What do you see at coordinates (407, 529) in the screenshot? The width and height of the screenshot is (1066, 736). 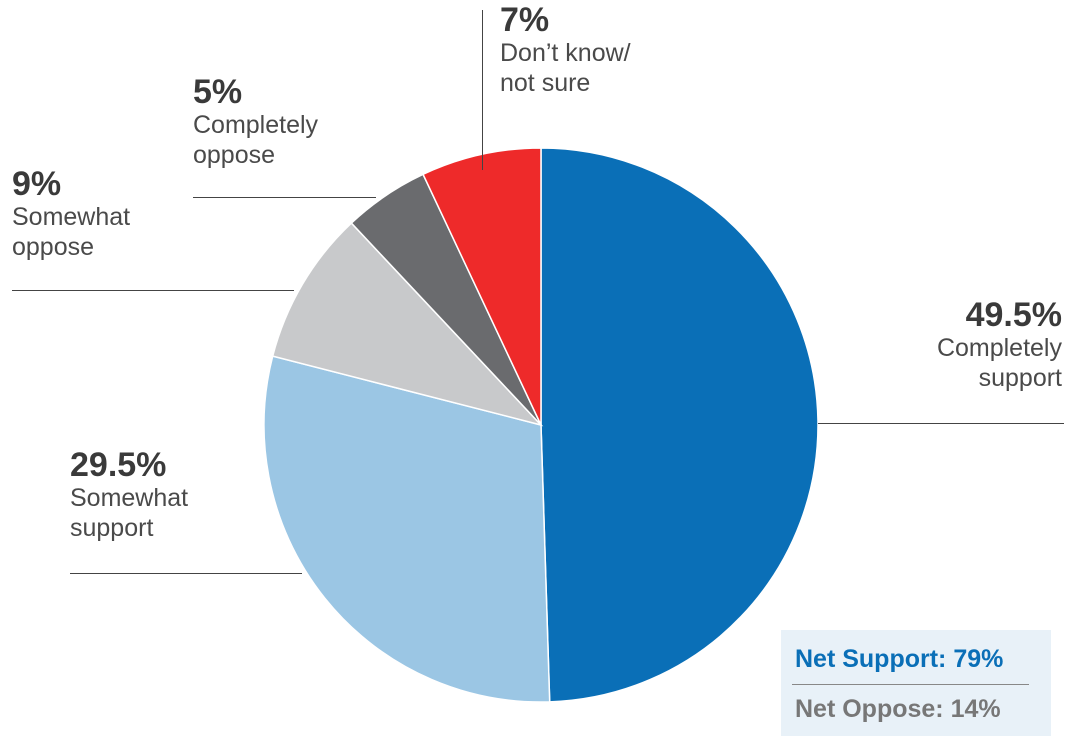 I see `slice-somewhat-support` at bounding box center [407, 529].